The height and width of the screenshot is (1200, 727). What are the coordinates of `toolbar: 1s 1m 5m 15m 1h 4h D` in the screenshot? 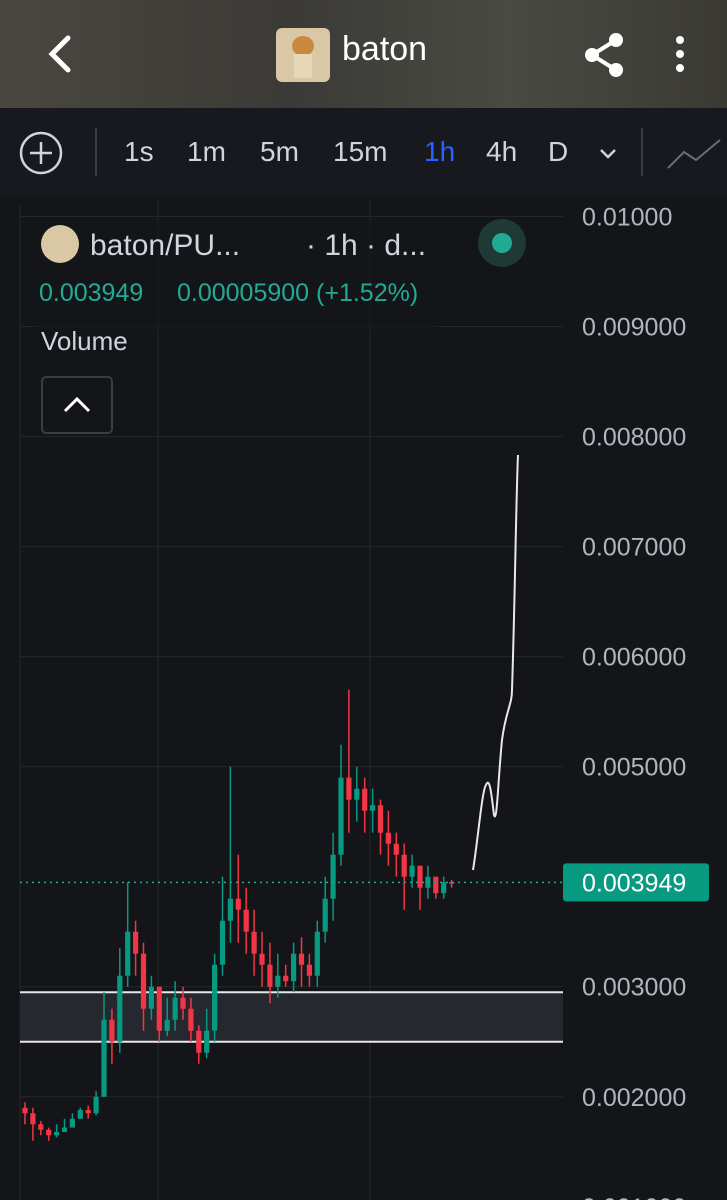 It's located at (363, 152).